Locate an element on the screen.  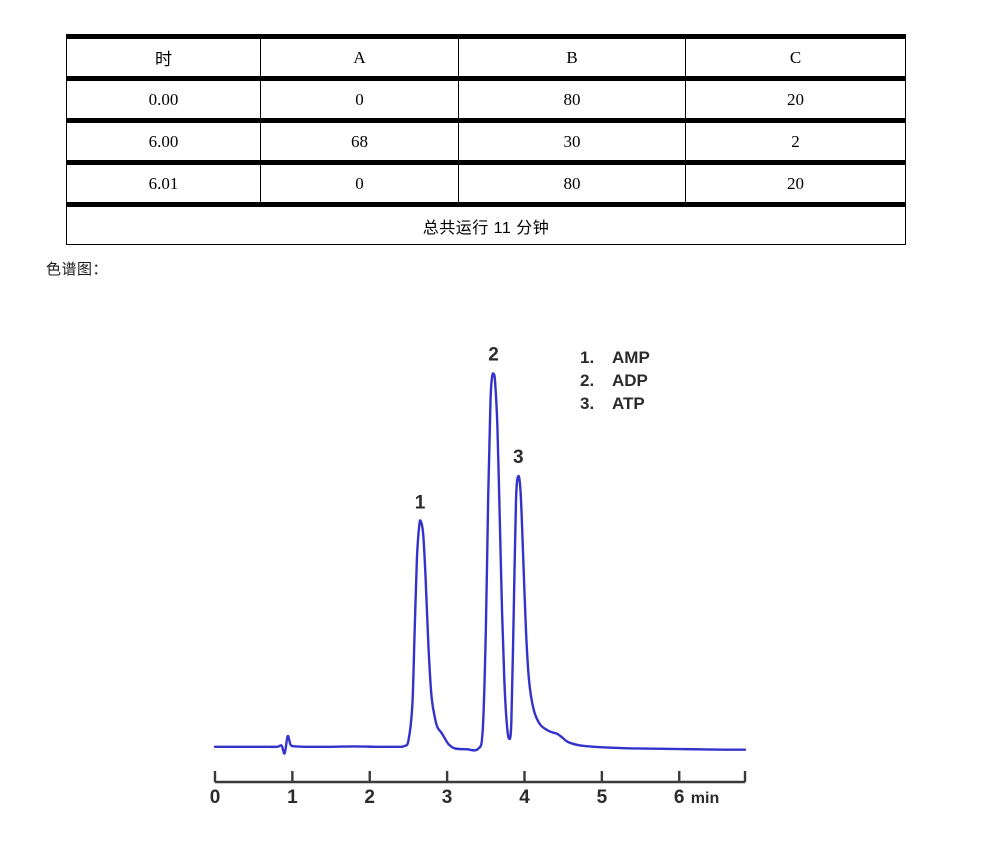
table-row: 6.00 68 30 2 is located at coordinates (486, 140).